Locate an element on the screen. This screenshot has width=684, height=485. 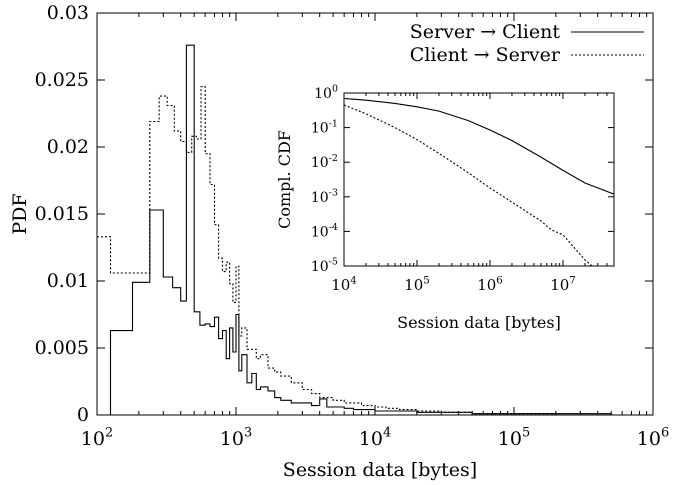
inset-y-tick-label-exponent: -2 is located at coordinates (333, 158).